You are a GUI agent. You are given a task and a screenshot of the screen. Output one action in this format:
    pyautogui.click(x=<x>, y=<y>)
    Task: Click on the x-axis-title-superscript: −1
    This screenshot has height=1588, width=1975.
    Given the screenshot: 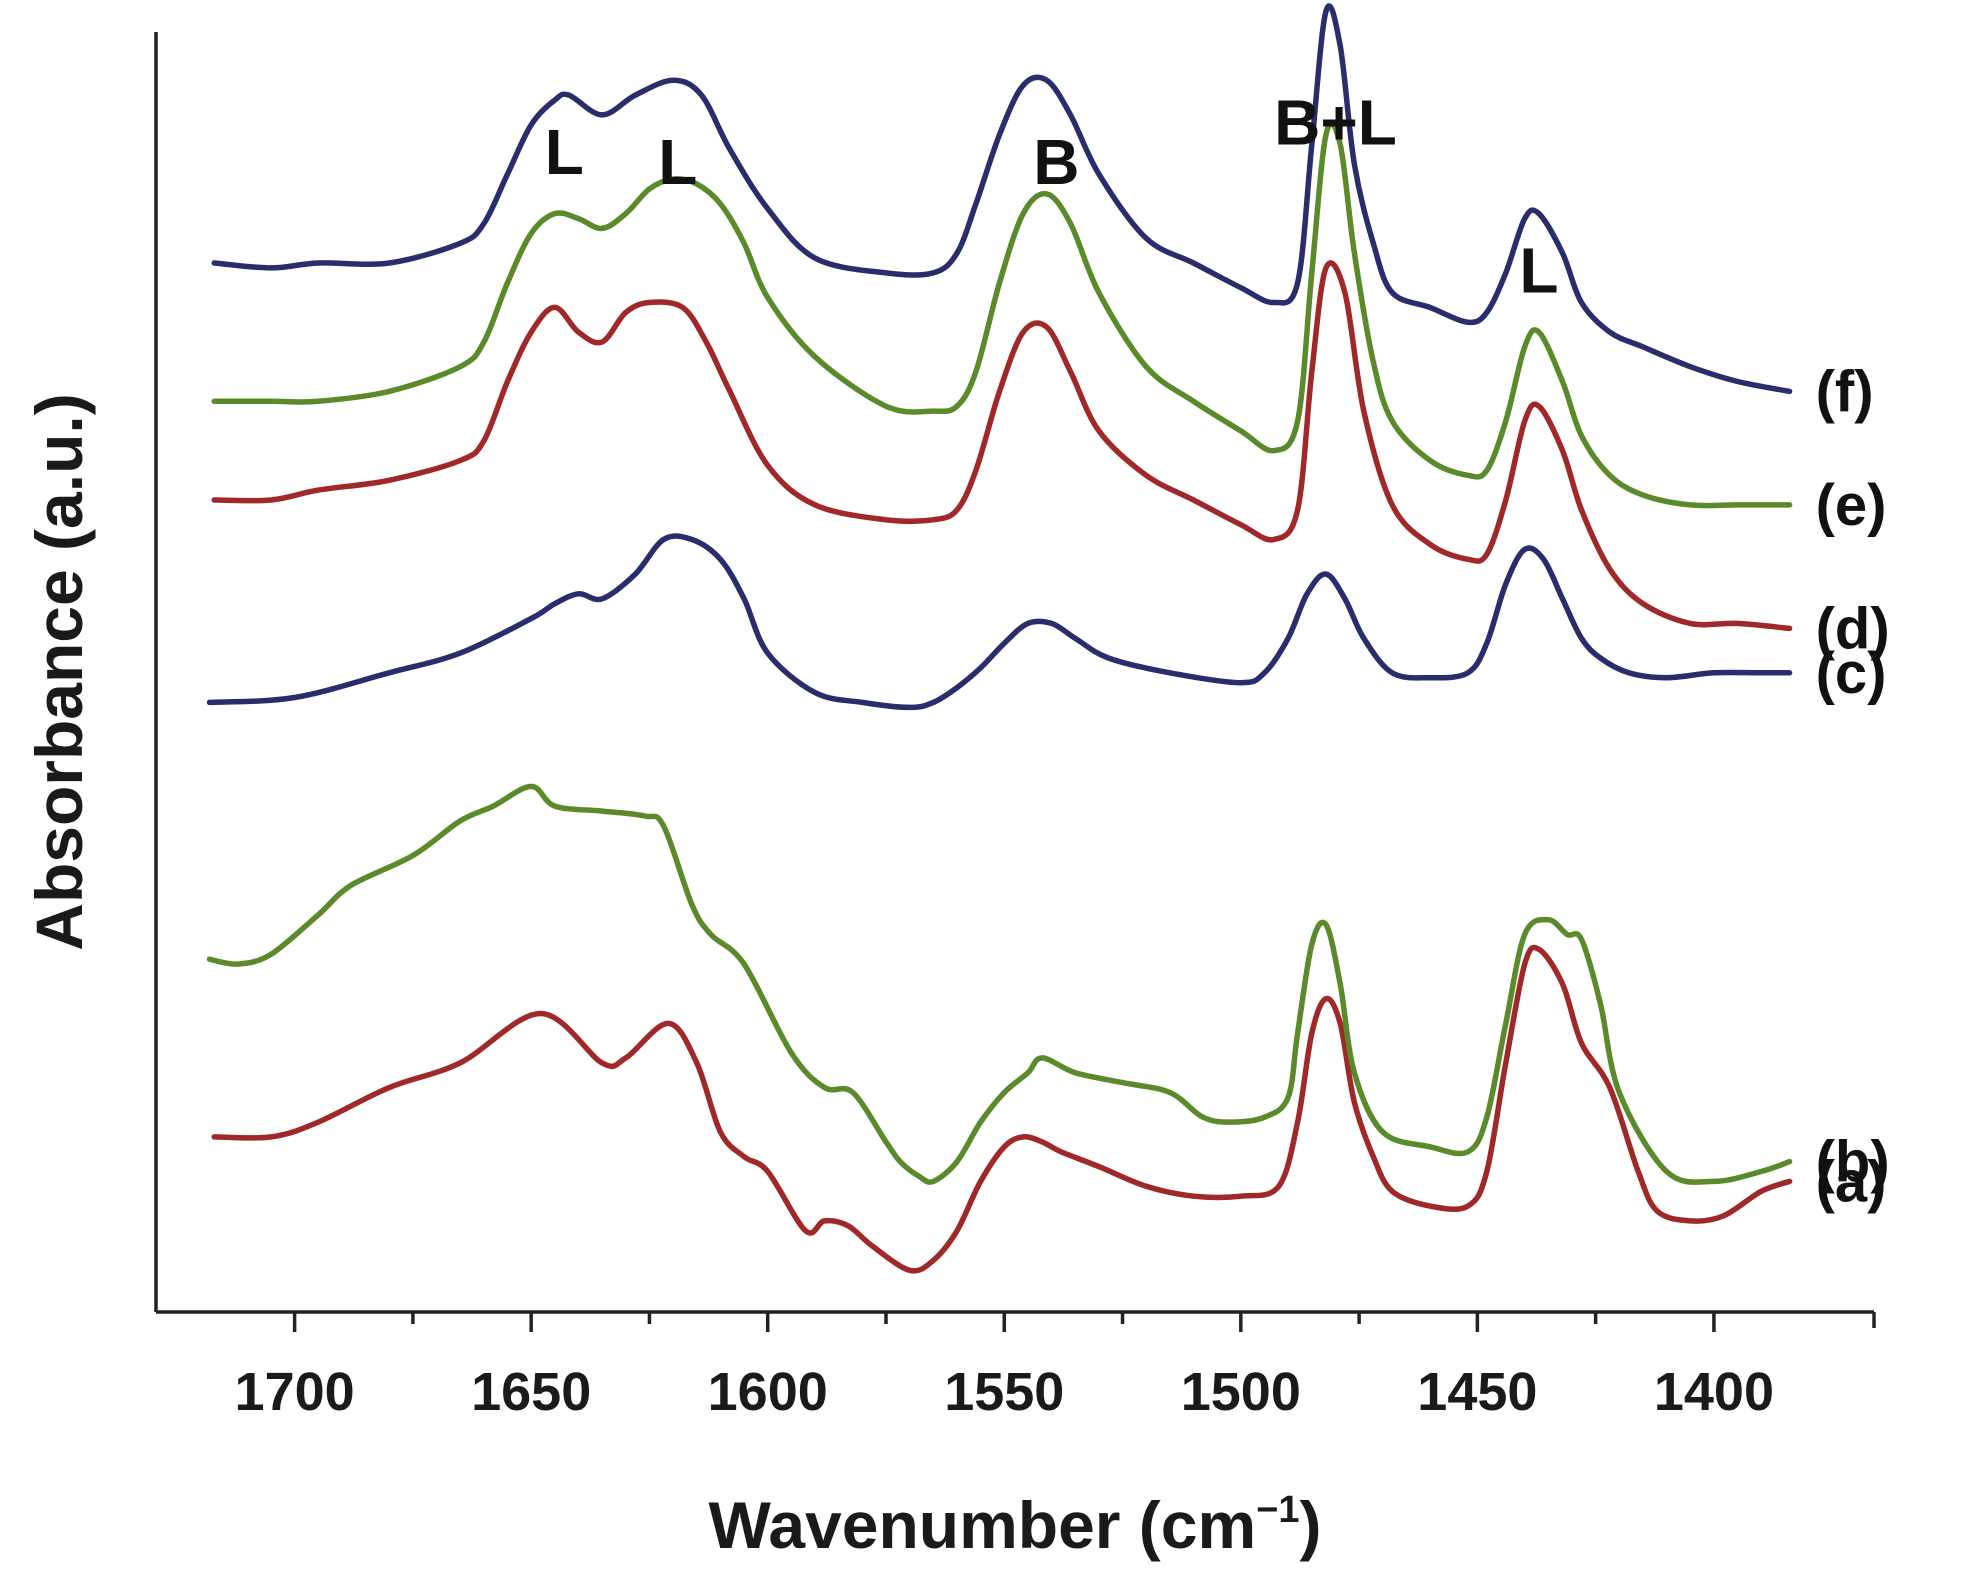 What is the action you would take?
    pyautogui.click(x=1277, y=1510)
    